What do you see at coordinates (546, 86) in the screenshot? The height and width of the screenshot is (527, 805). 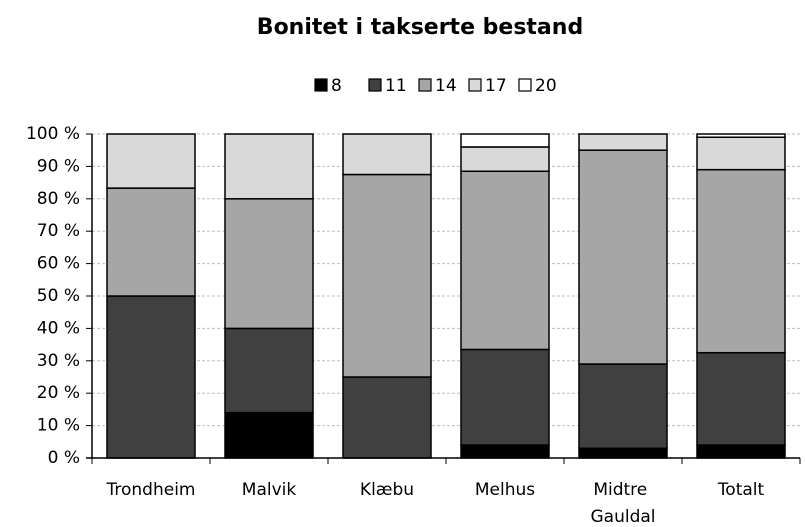 I see `legend-label: 20` at bounding box center [546, 86].